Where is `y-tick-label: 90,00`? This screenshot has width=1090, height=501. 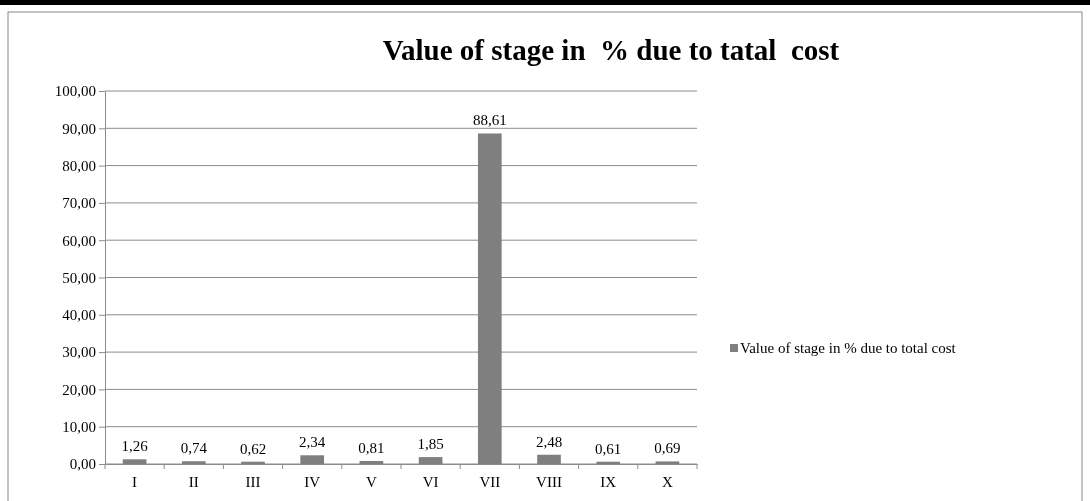 y-tick-label: 90,00 is located at coordinates (79, 128).